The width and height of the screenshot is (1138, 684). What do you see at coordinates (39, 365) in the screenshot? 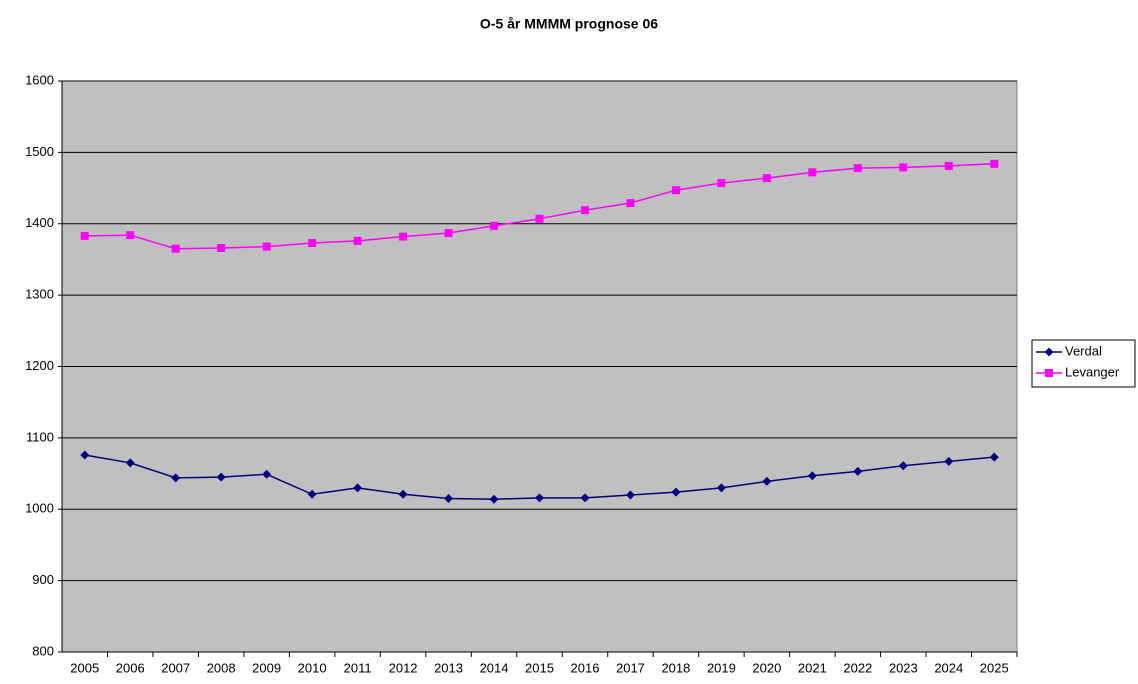
I see `y-tick-label: 1200` at bounding box center [39, 365].